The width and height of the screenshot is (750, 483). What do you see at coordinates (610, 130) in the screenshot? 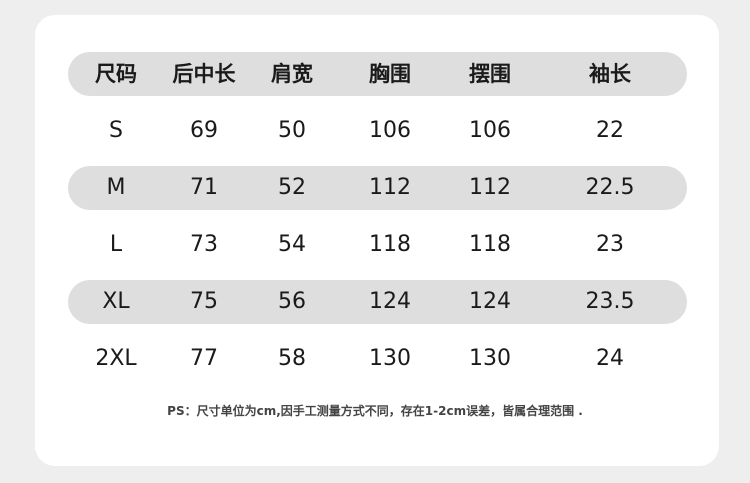
I see `table-cell: 22` at bounding box center [610, 130].